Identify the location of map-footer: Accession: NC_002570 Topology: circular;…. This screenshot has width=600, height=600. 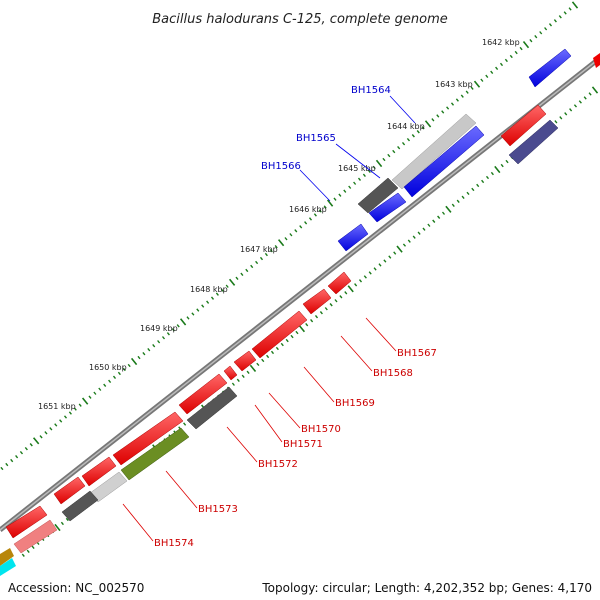
(300, 589).